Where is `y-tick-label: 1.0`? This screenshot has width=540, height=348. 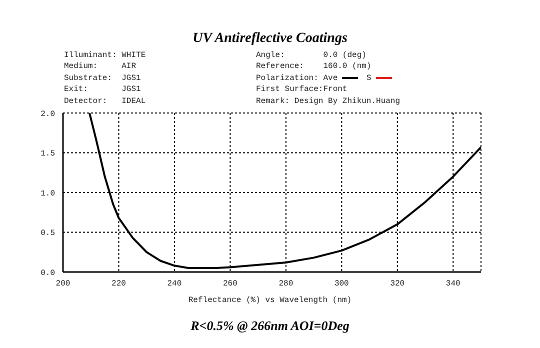
y-tick-label: 1.0 is located at coordinates (48, 193).